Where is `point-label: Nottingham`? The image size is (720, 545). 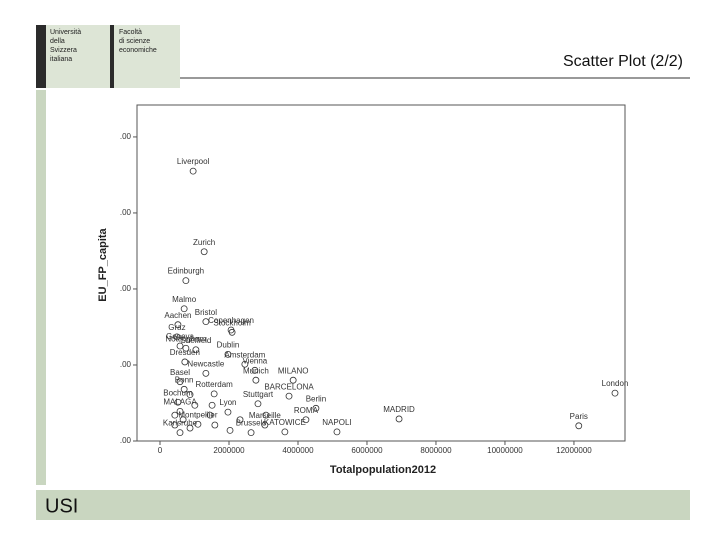
point-label: Nottingham is located at coordinates (185, 338).